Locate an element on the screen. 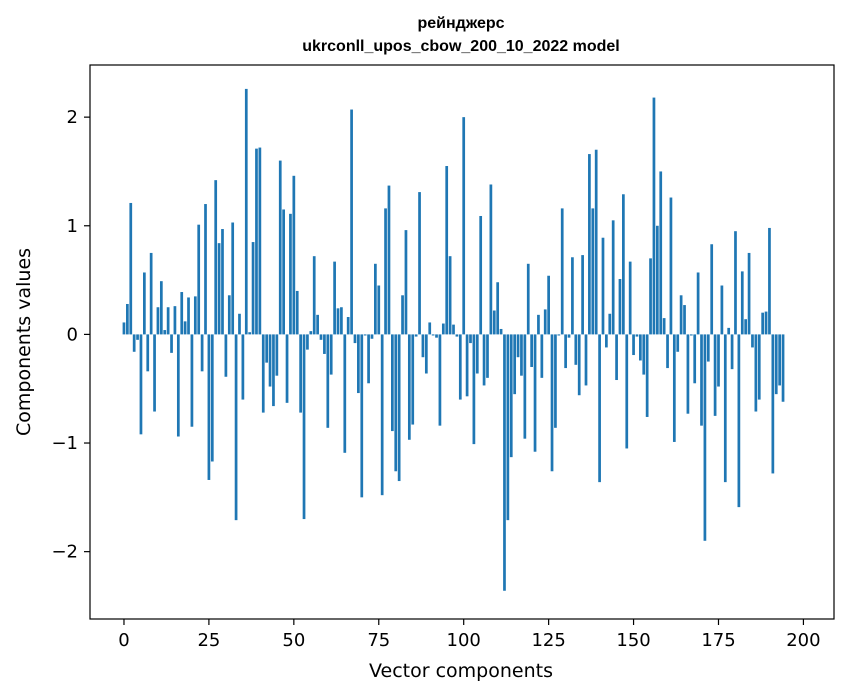 The image size is (847, 696). chart-subtitle: ukrconll_upos_cbow_200_10_2022 model is located at coordinates (460, 46).